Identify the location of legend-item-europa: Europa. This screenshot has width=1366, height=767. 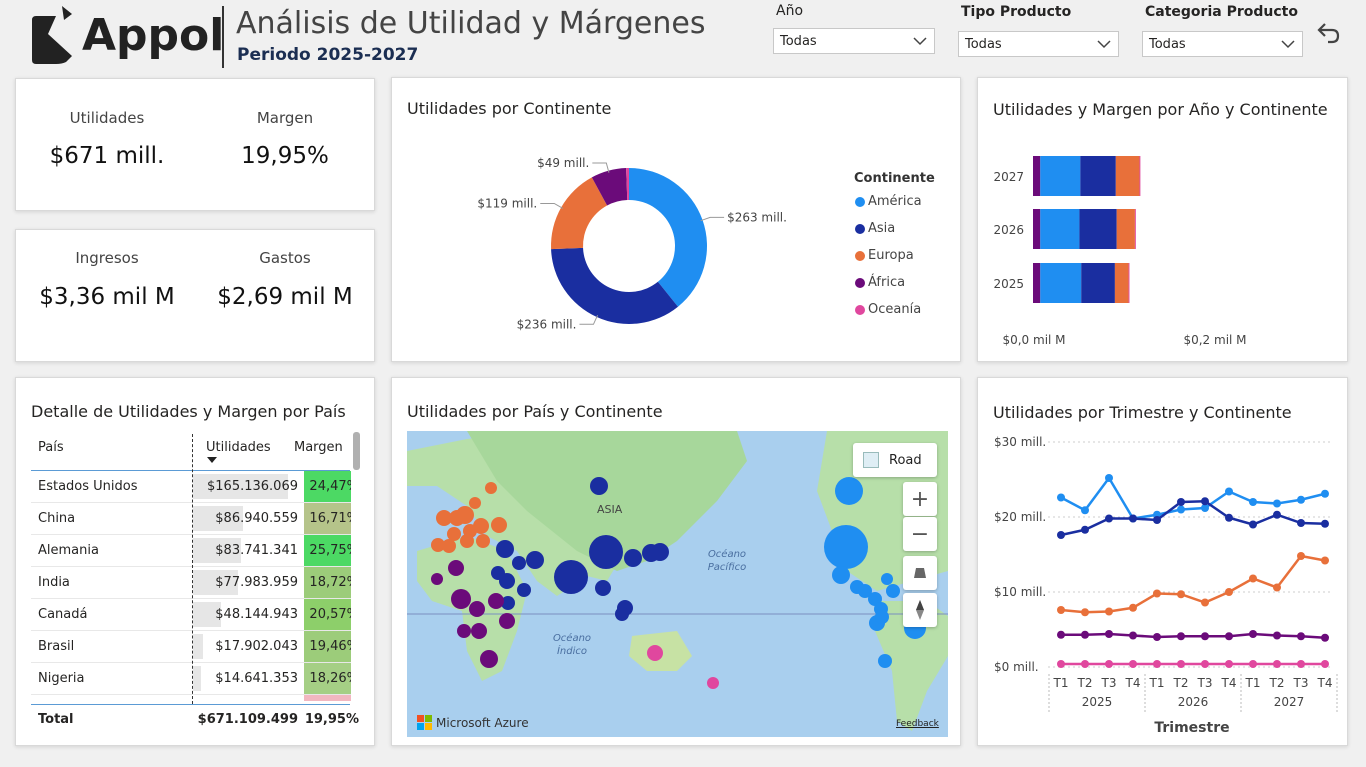
(884, 255).